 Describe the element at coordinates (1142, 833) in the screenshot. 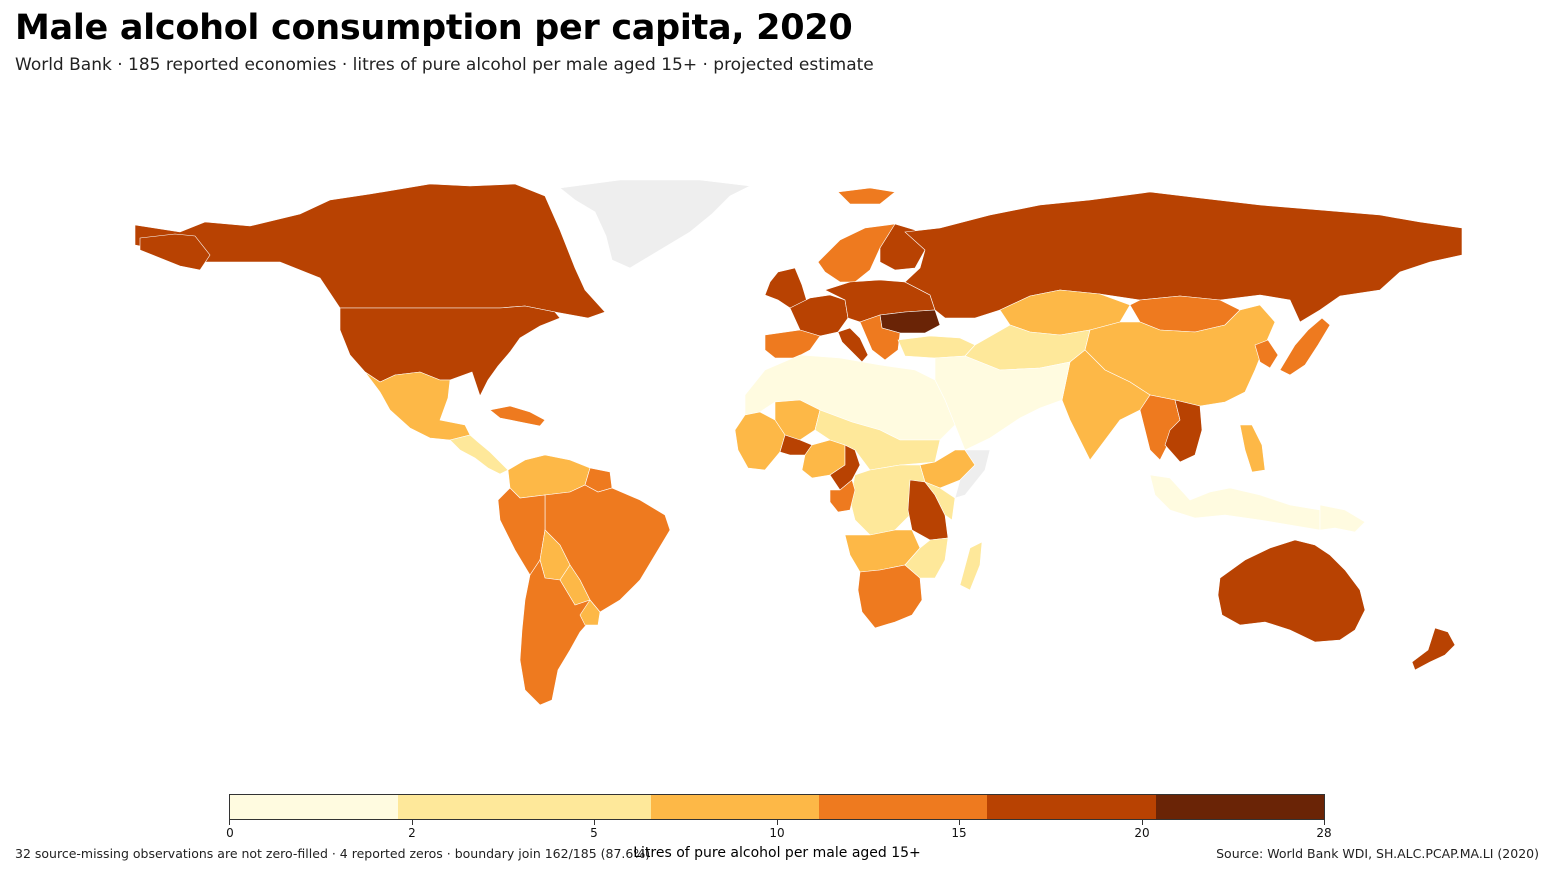

I see `legend-tick-label: 20` at that location.